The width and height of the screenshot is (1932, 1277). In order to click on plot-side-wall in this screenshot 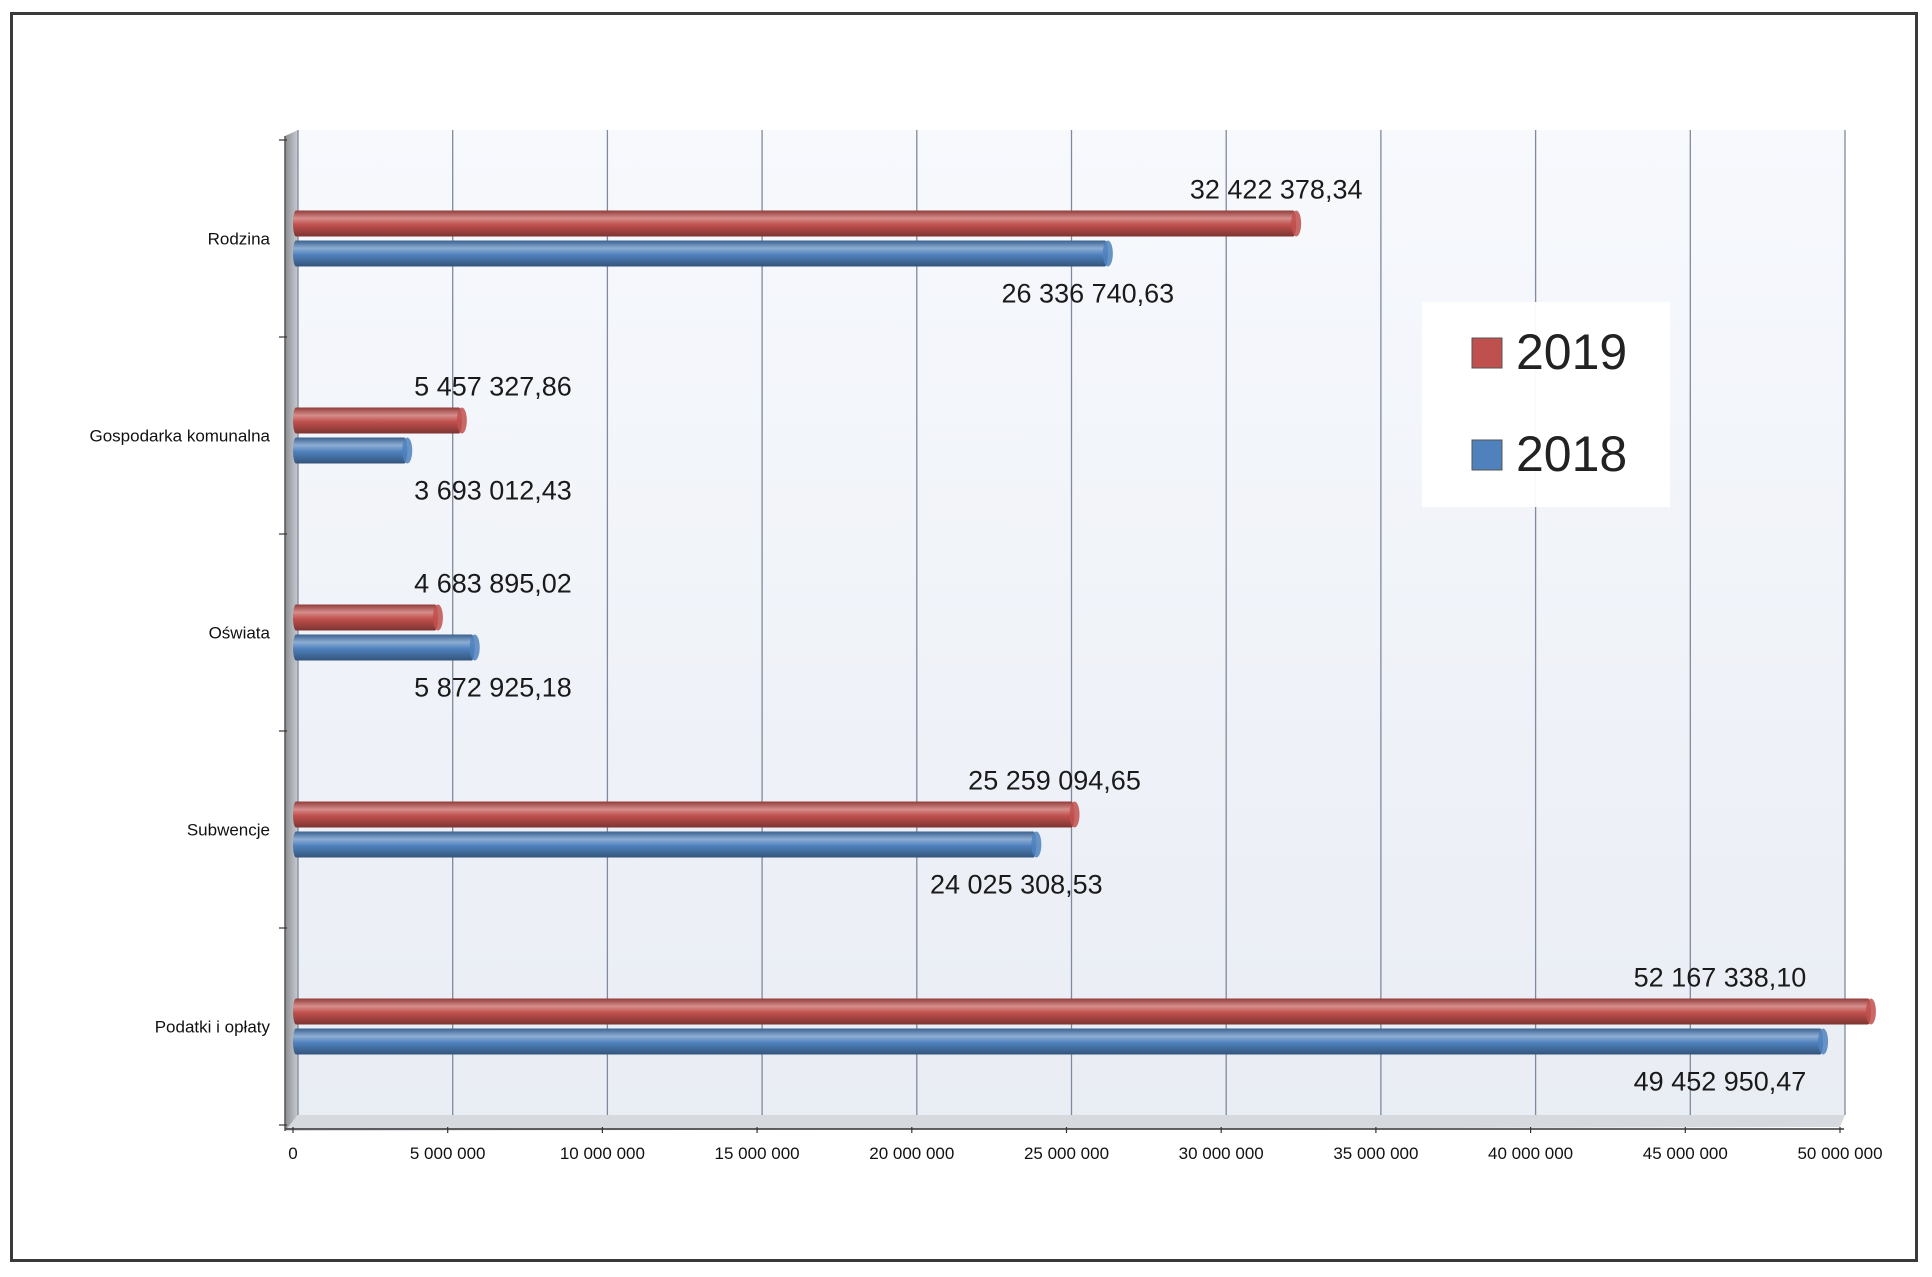, I will do `click(291, 630)`.